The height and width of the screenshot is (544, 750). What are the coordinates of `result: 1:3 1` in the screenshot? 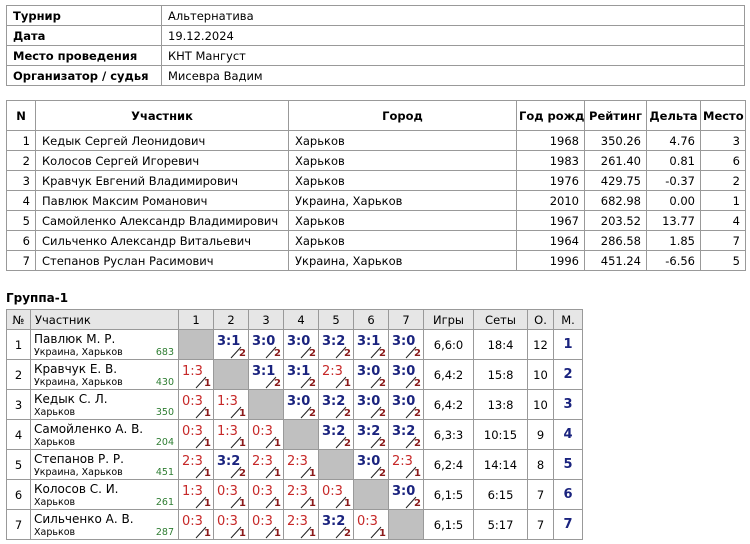 It's located at (231, 435).